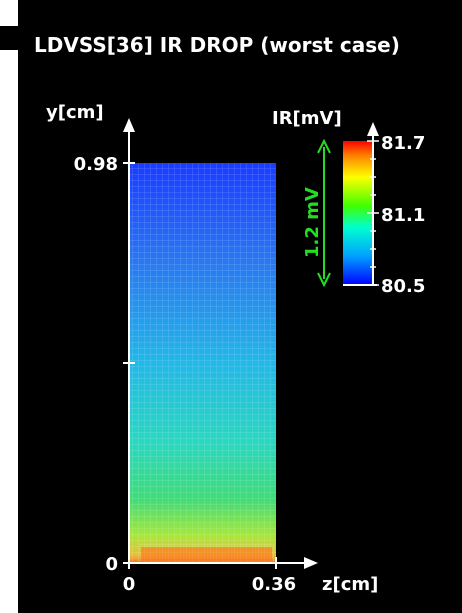 Image resolution: width=462 pixels, height=613 pixels. What do you see at coordinates (312, 222) in the screenshot?
I see `span-annotation: 1.2 mV` at bounding box center [312, 222].